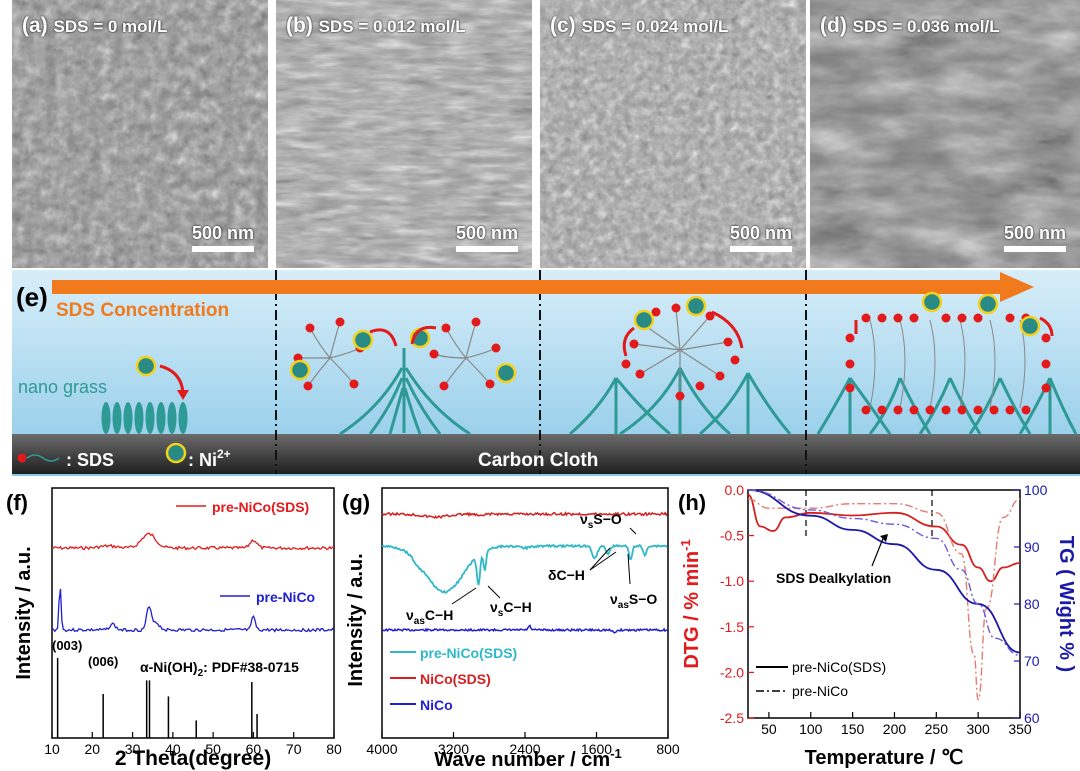  Describe the element at coordinates (596, 749) in the screenshot. I see `xtick-label-g: 1600` at that location.